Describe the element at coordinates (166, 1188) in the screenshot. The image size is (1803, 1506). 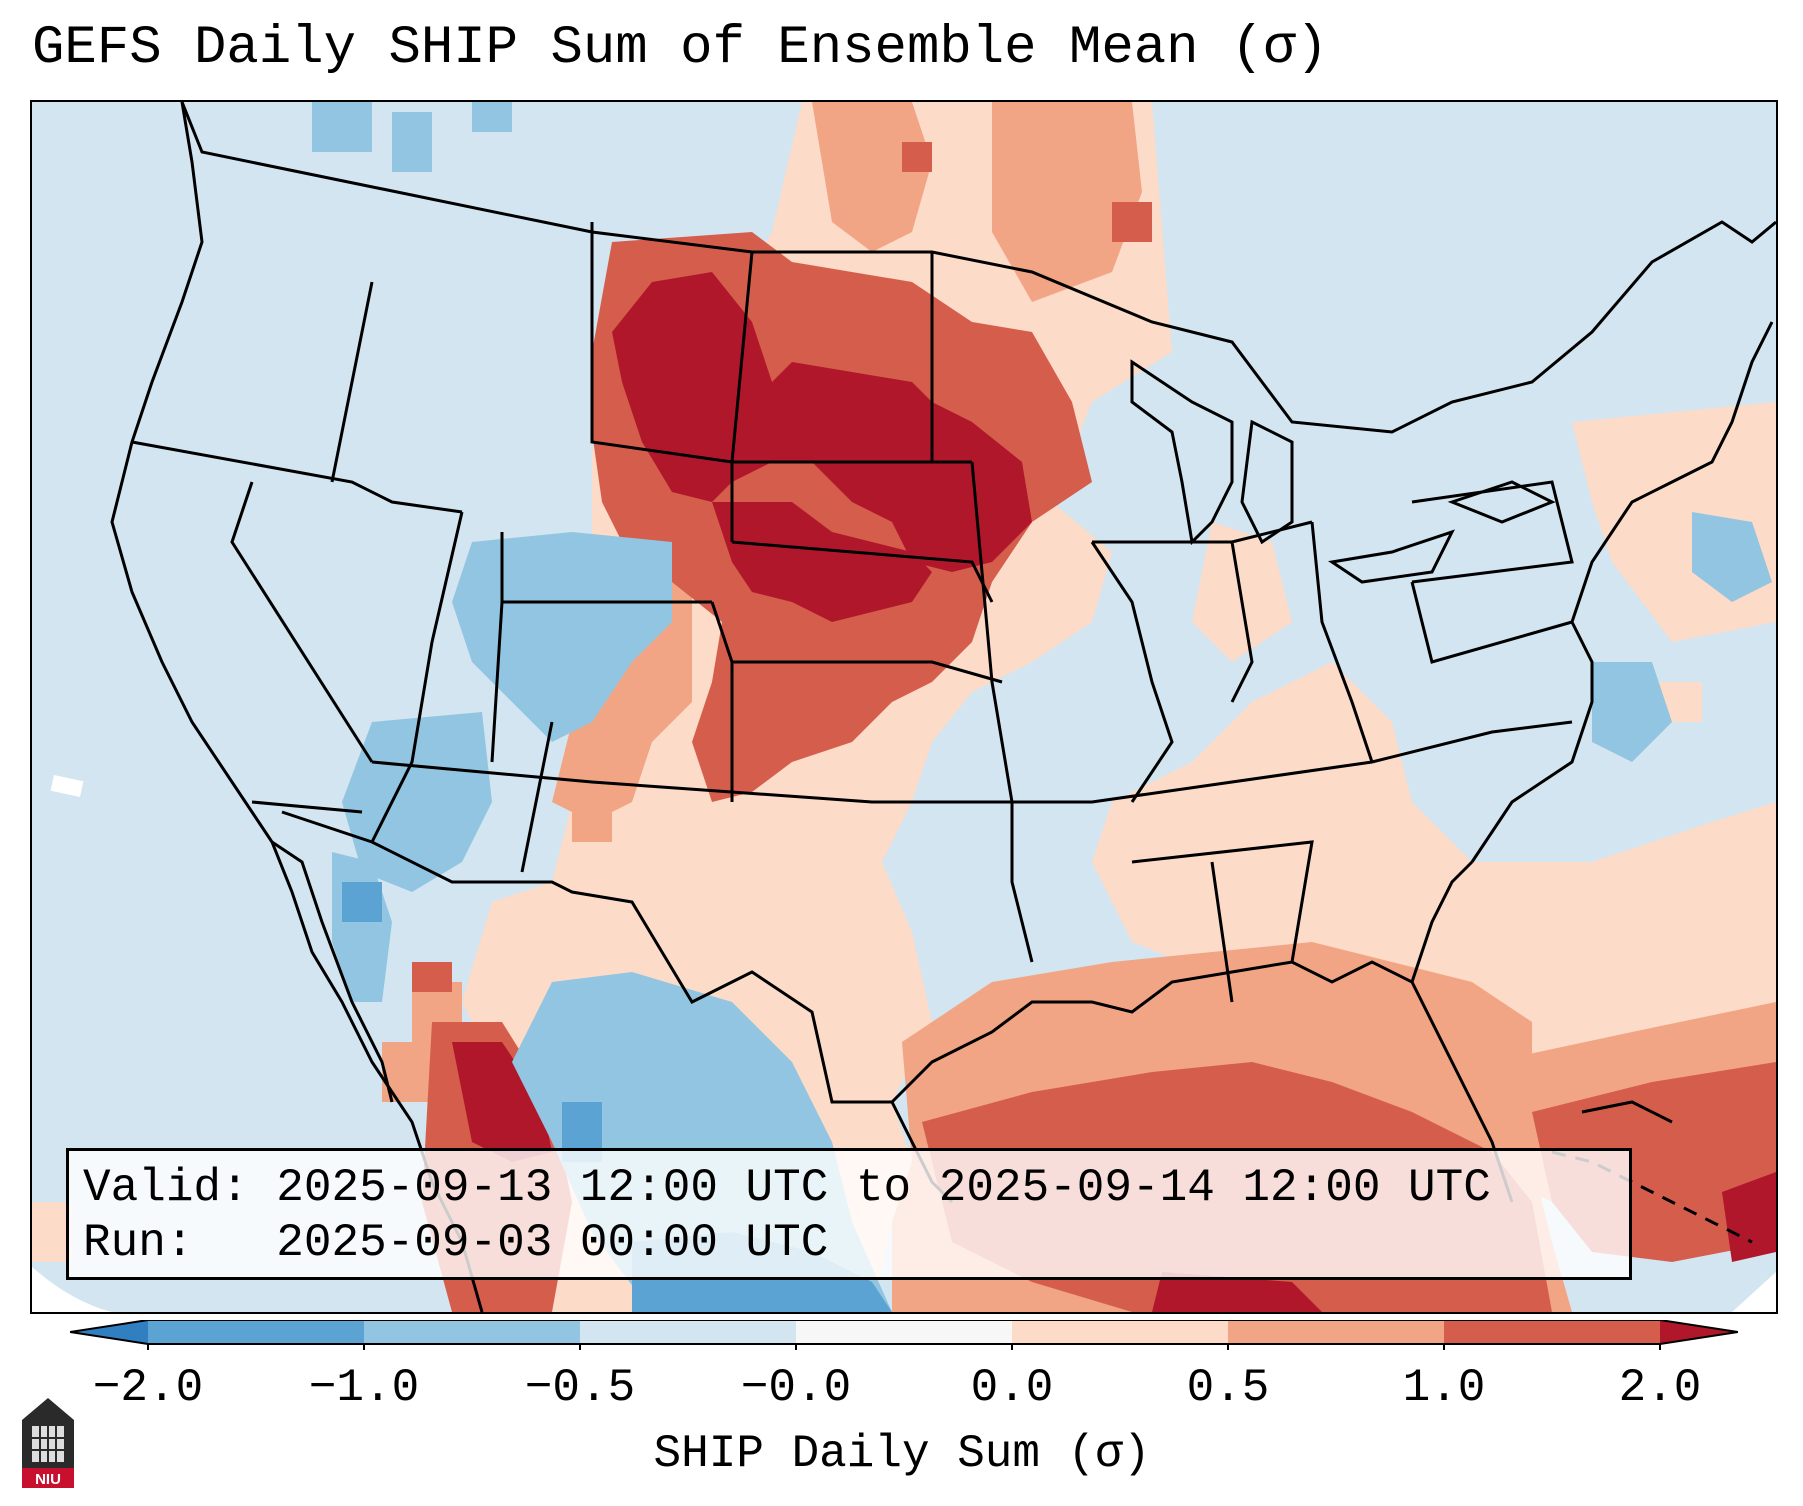
I see `valid-label: Valid:` at that location.